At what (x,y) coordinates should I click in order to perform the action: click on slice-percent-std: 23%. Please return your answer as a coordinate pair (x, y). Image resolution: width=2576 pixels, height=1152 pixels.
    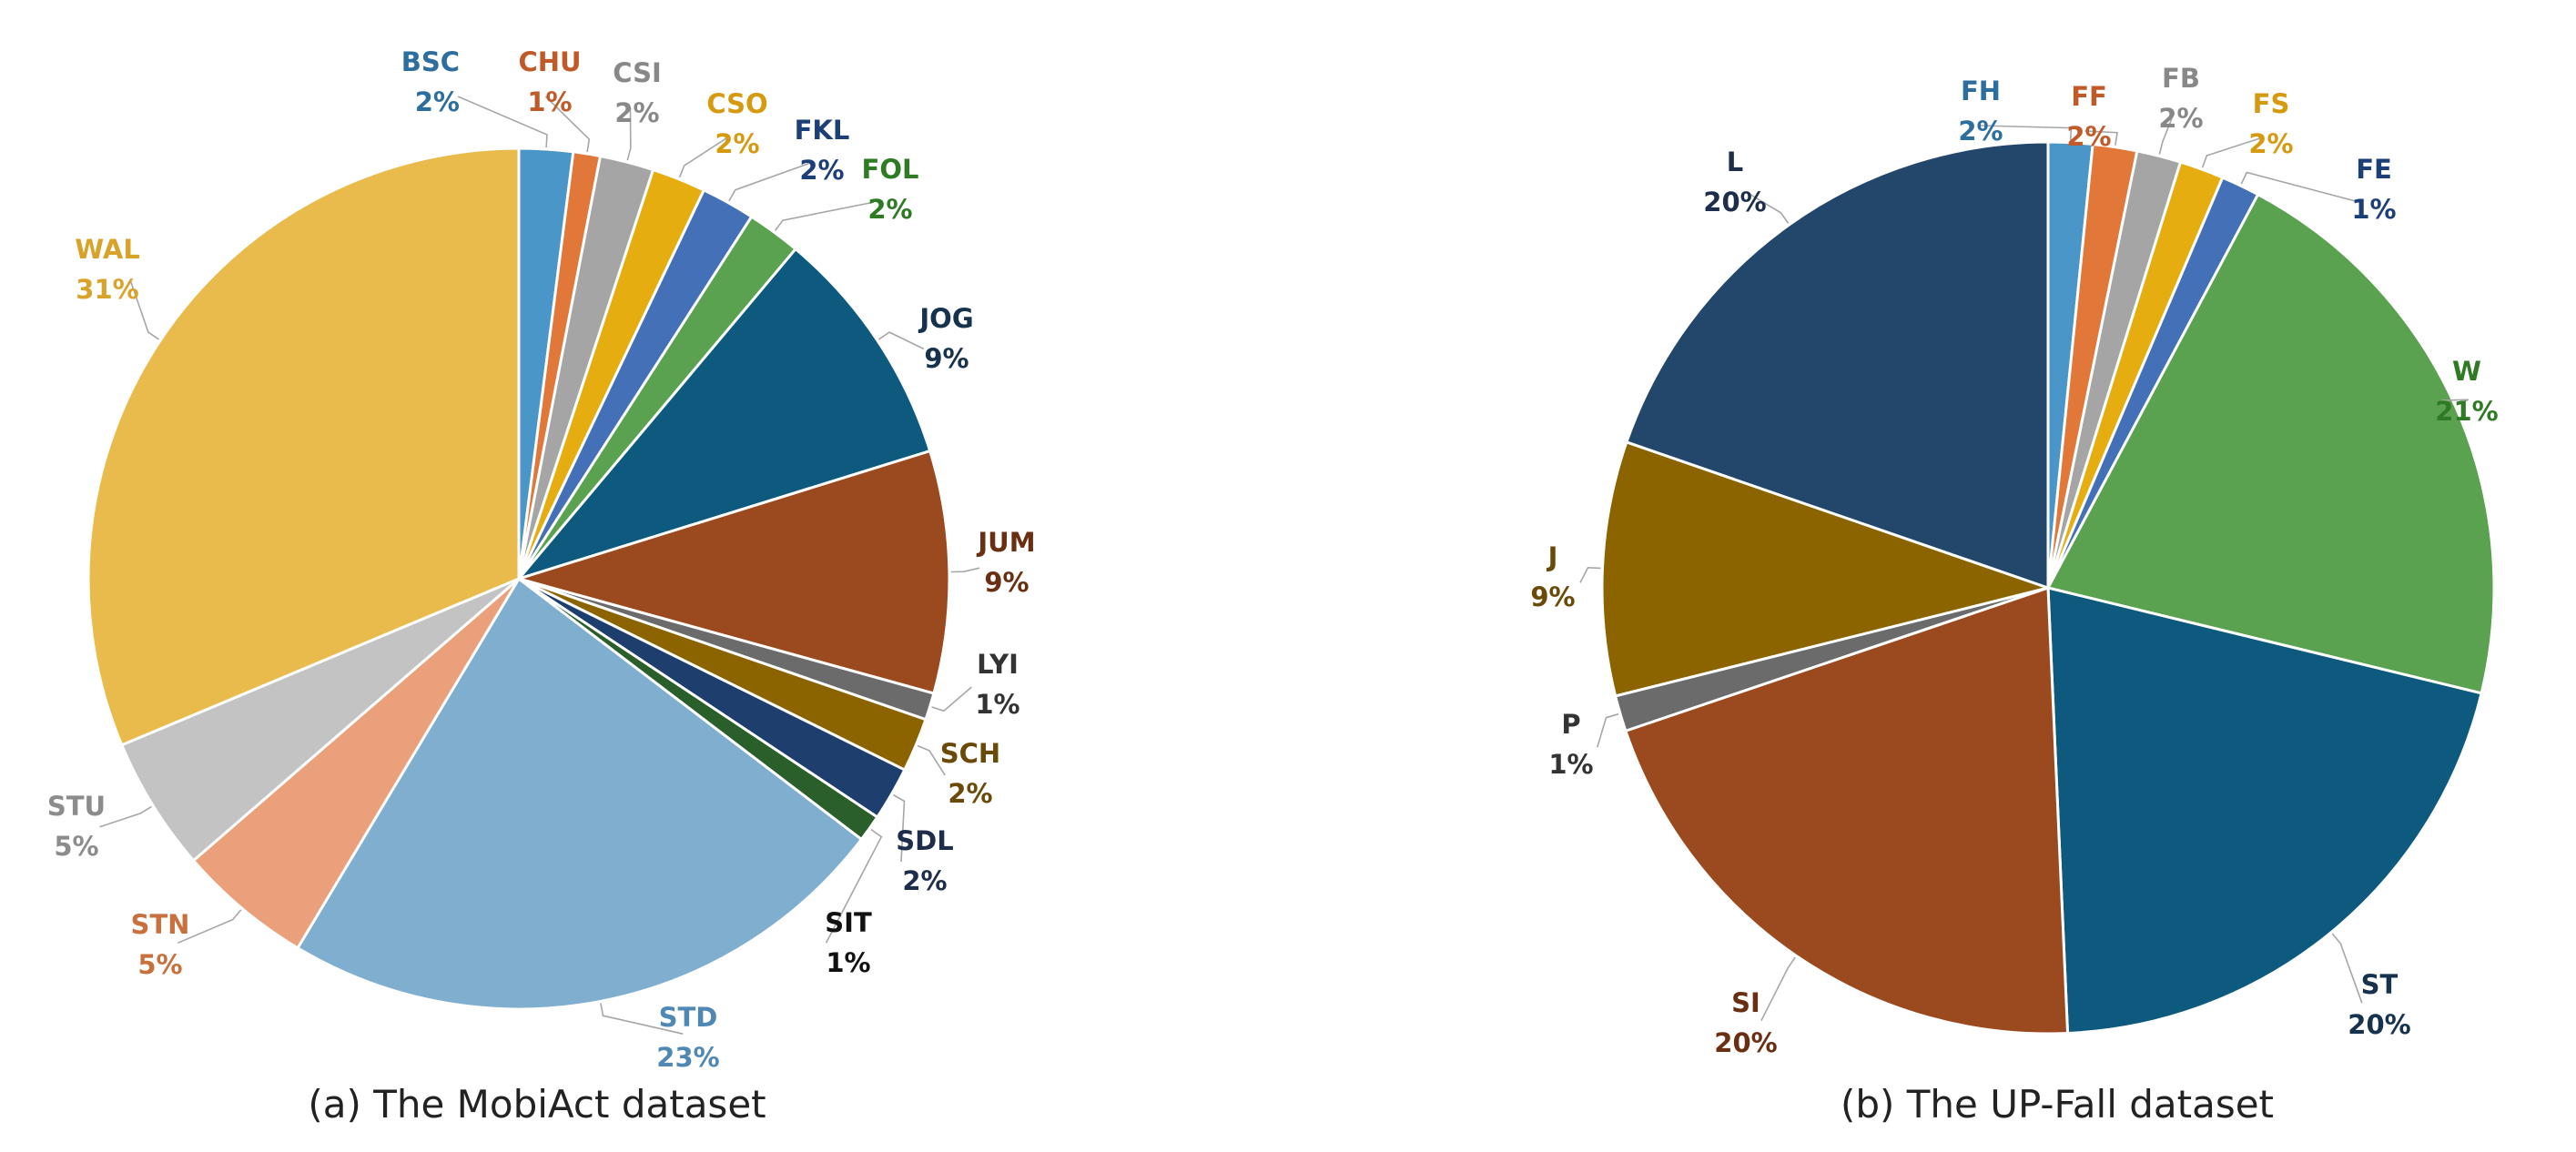
    Looking at the image, I should click on (687, 1057).